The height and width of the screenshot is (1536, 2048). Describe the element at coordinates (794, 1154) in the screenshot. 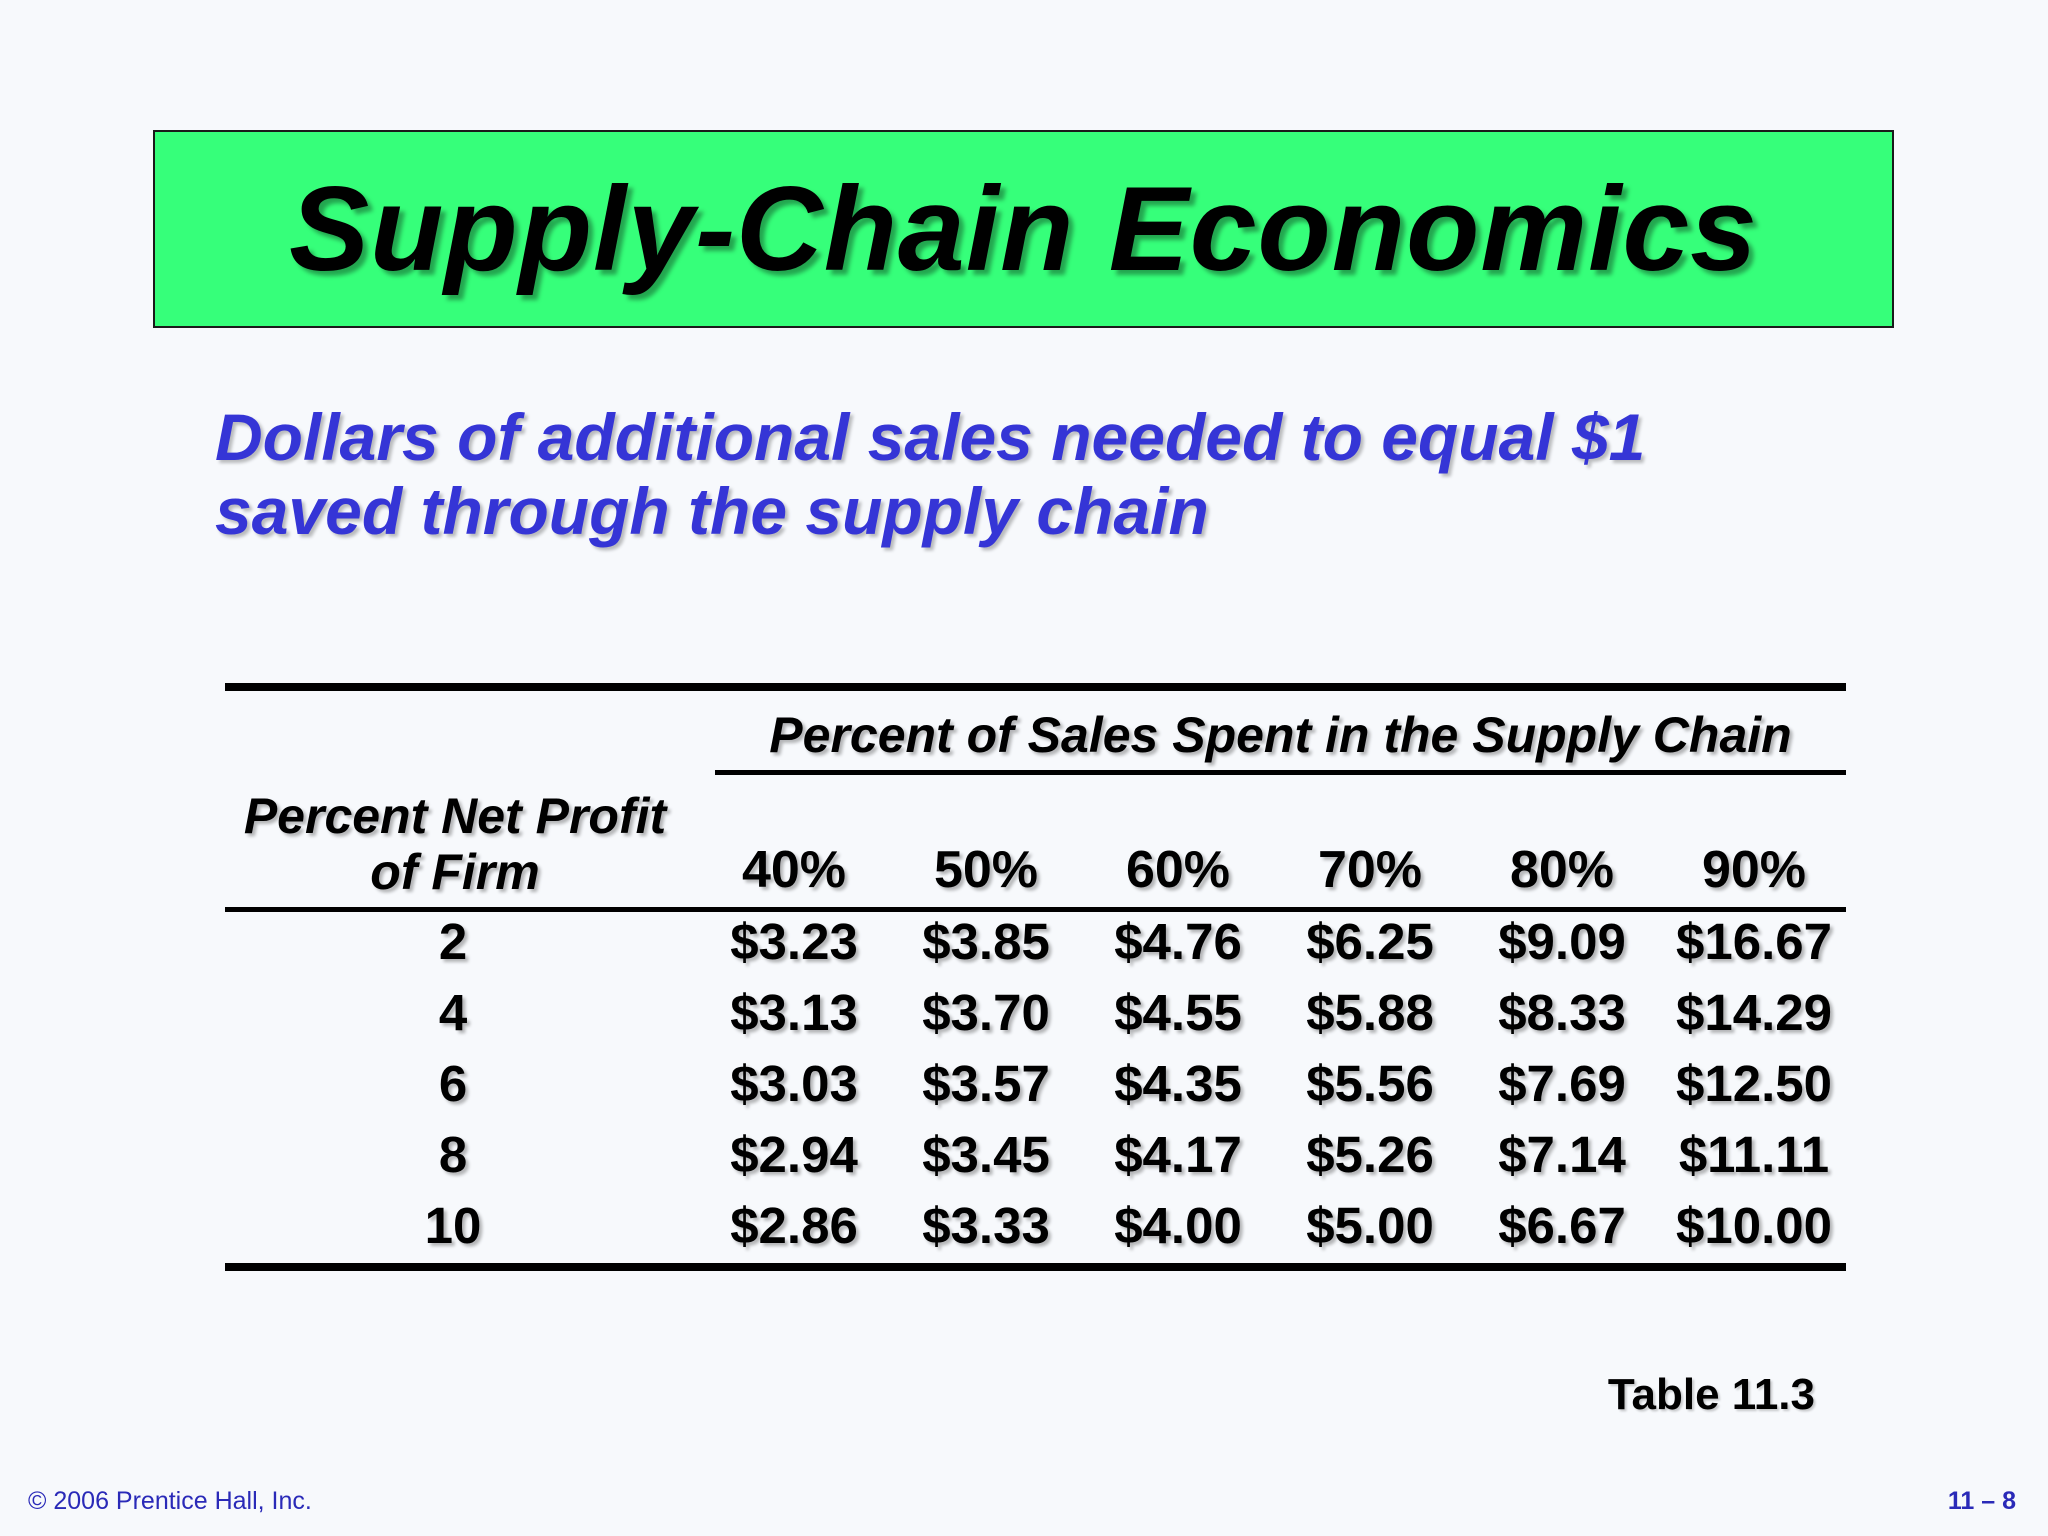

I see `table-cell: $2.94` at that location.